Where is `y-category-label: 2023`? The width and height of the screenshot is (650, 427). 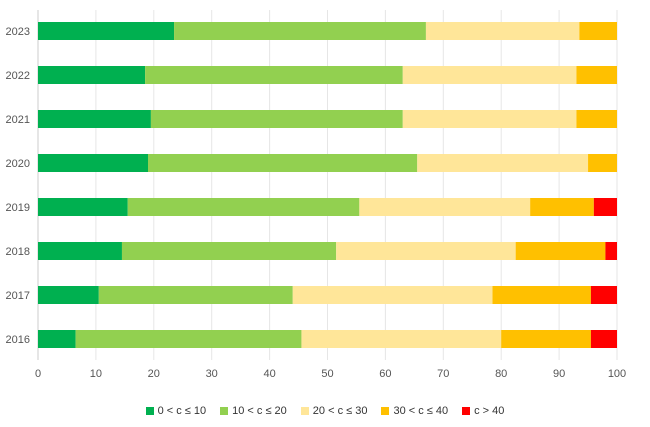 y-category-label: 2023 is located at coordinates (18, 32).